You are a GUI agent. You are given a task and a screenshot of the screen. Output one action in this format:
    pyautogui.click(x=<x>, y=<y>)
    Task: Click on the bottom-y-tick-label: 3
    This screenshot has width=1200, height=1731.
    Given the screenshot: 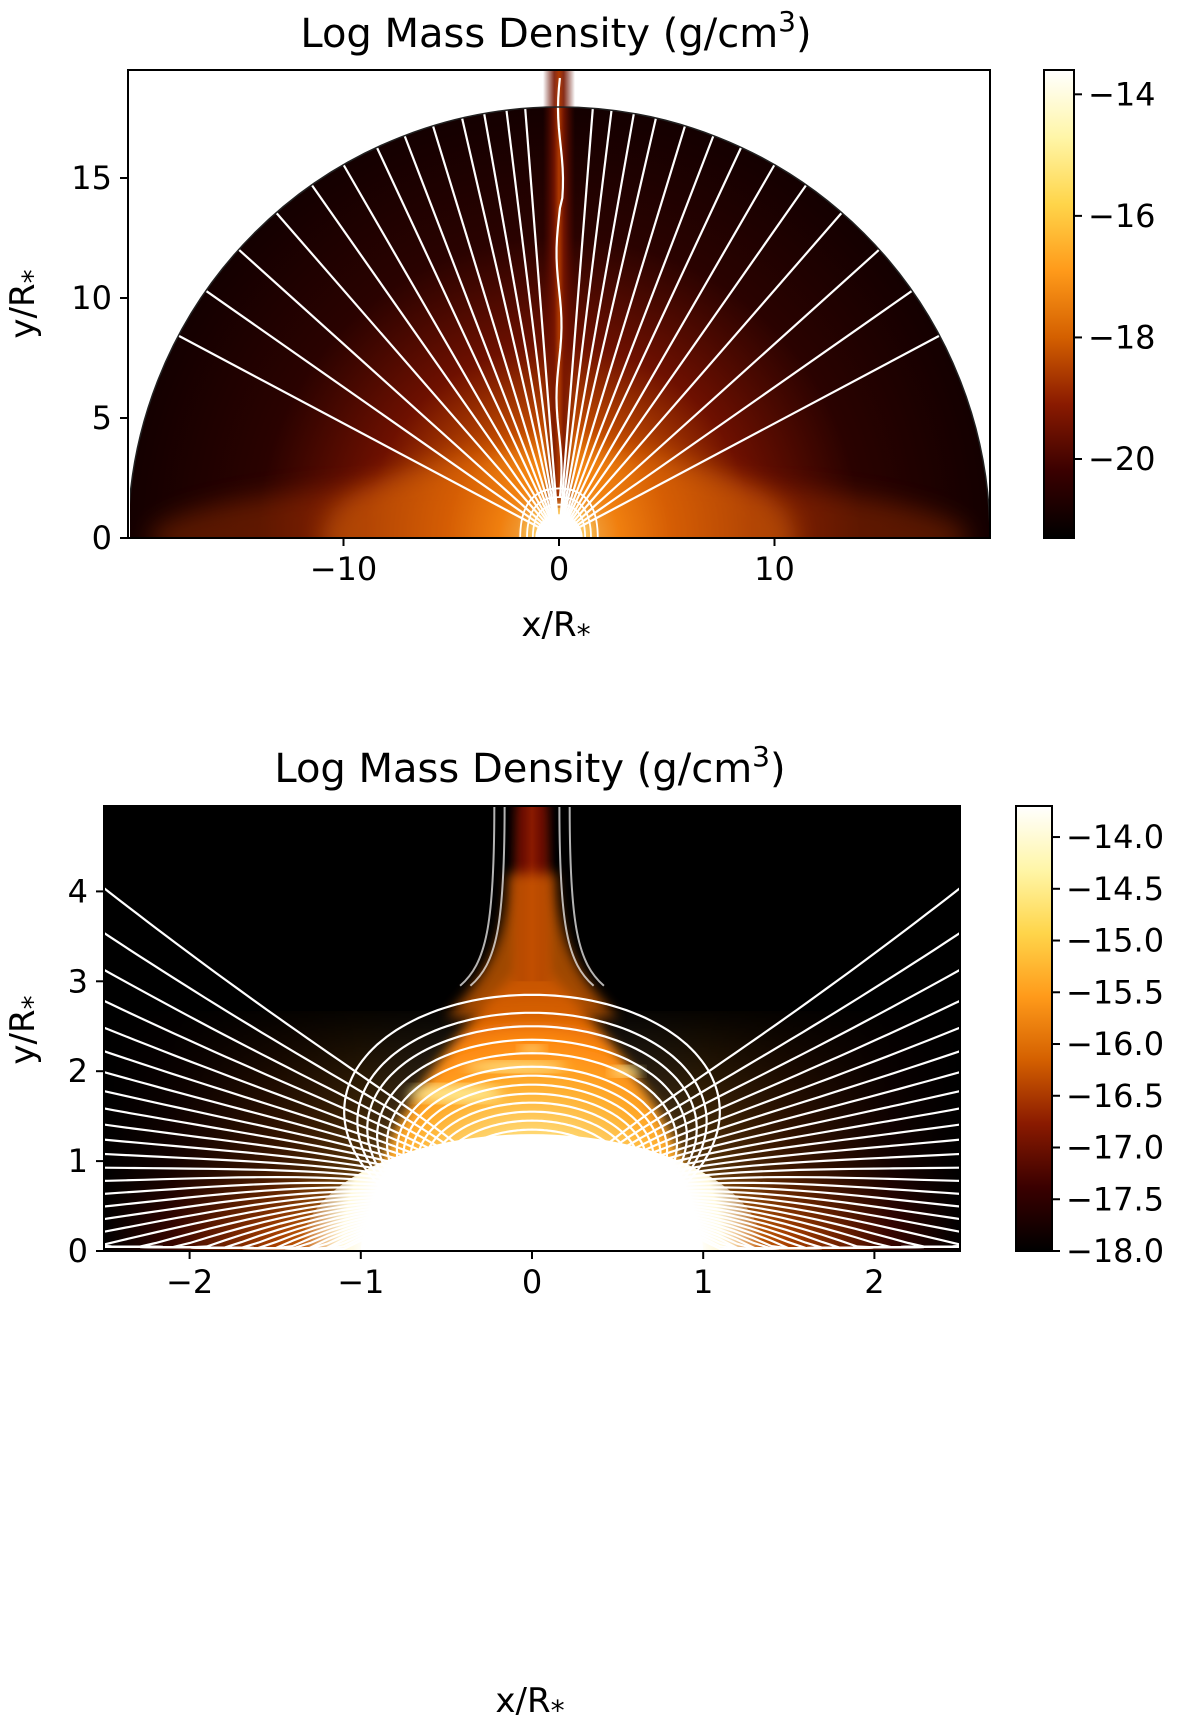 What is the action you would take?
    pyautogui.click(x=78, y=981)
    